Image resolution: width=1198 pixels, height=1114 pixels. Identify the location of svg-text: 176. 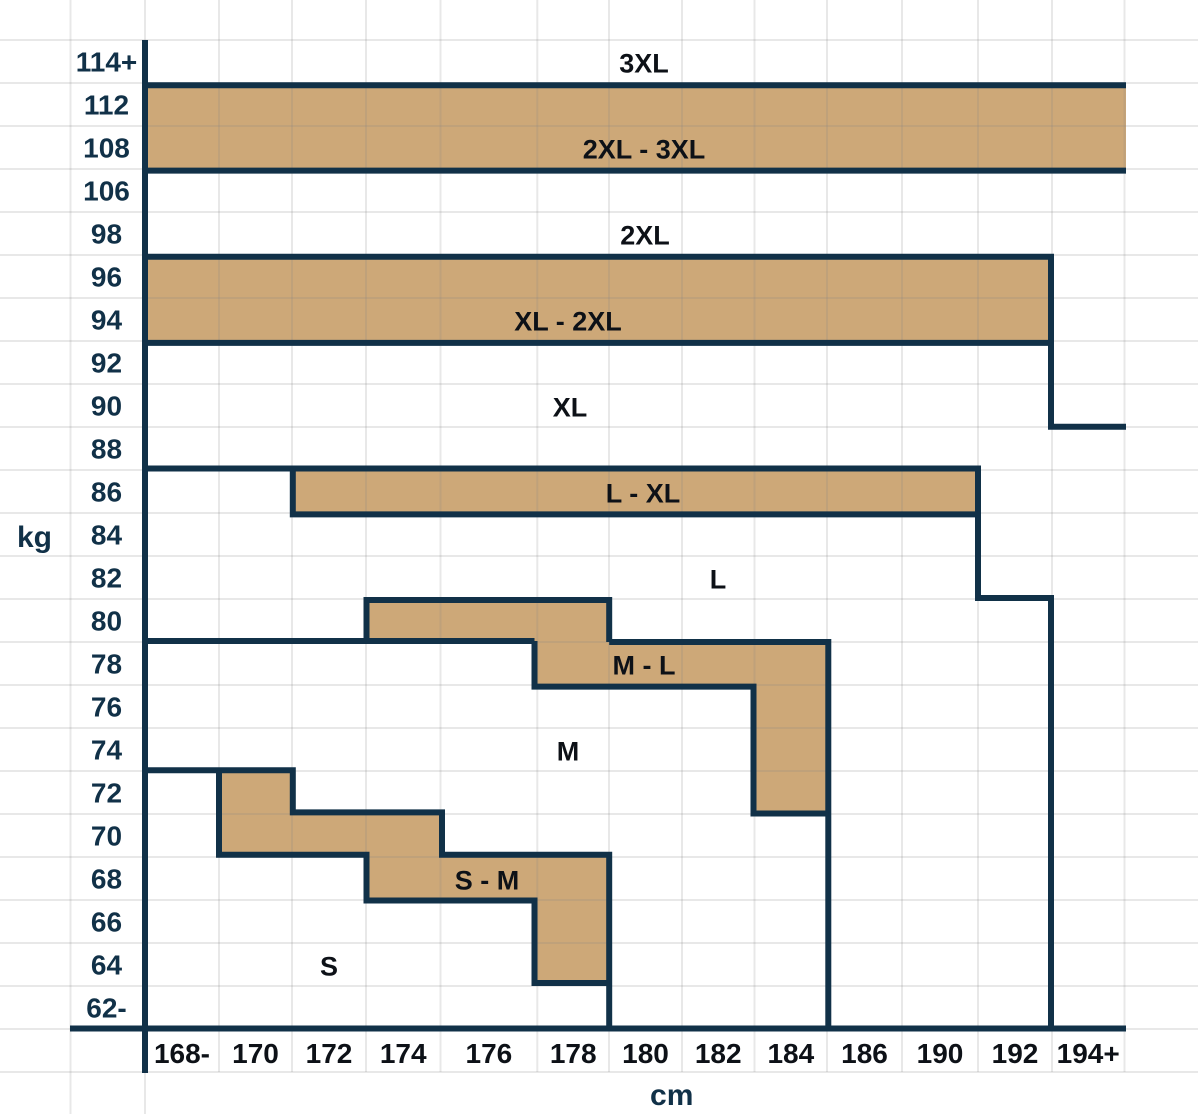
(489, 1053).